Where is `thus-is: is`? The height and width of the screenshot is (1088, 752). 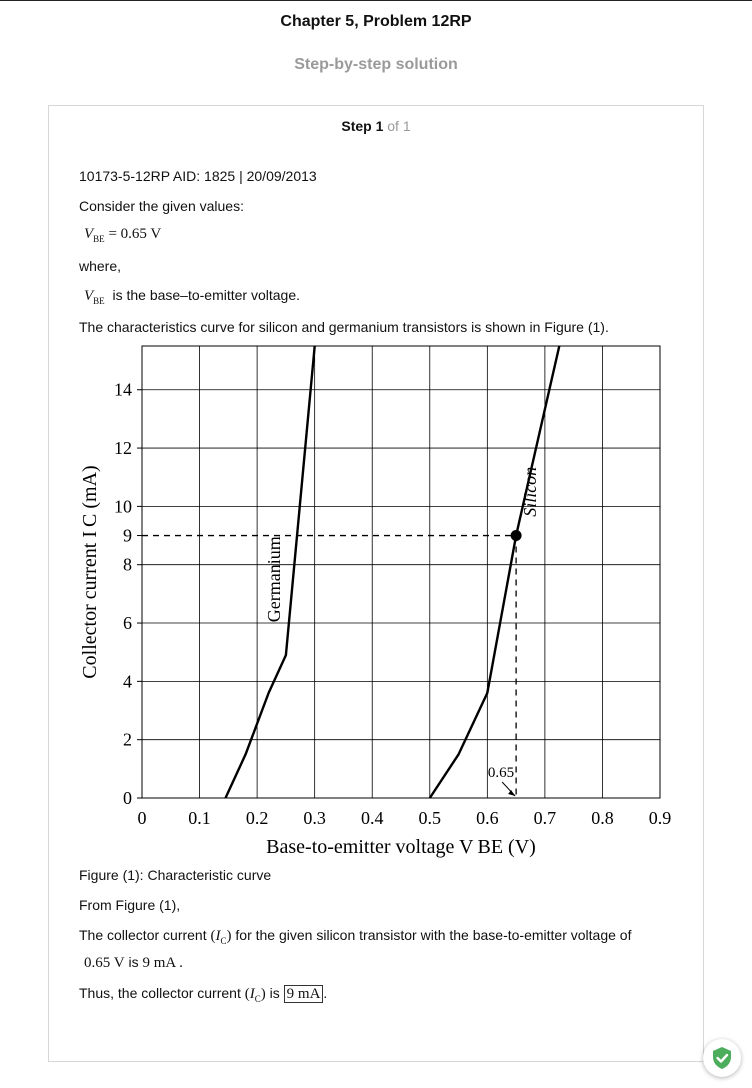 thus-is: is is located at coordinates (274, 993).